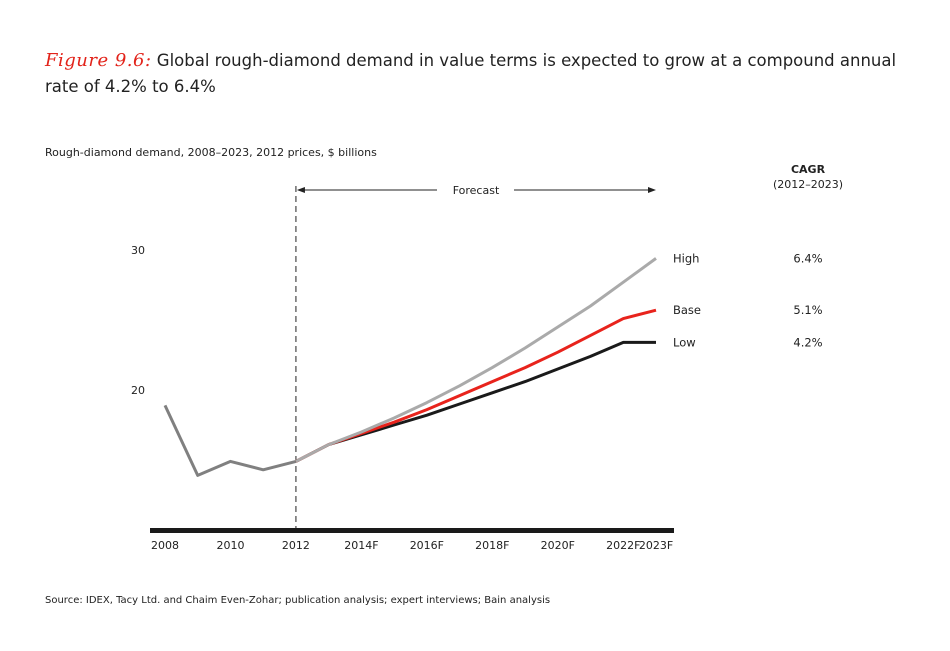  Describe the element at coordinates (138, 390) in the screenshot. I see `y-tick-label: 20` at that location.